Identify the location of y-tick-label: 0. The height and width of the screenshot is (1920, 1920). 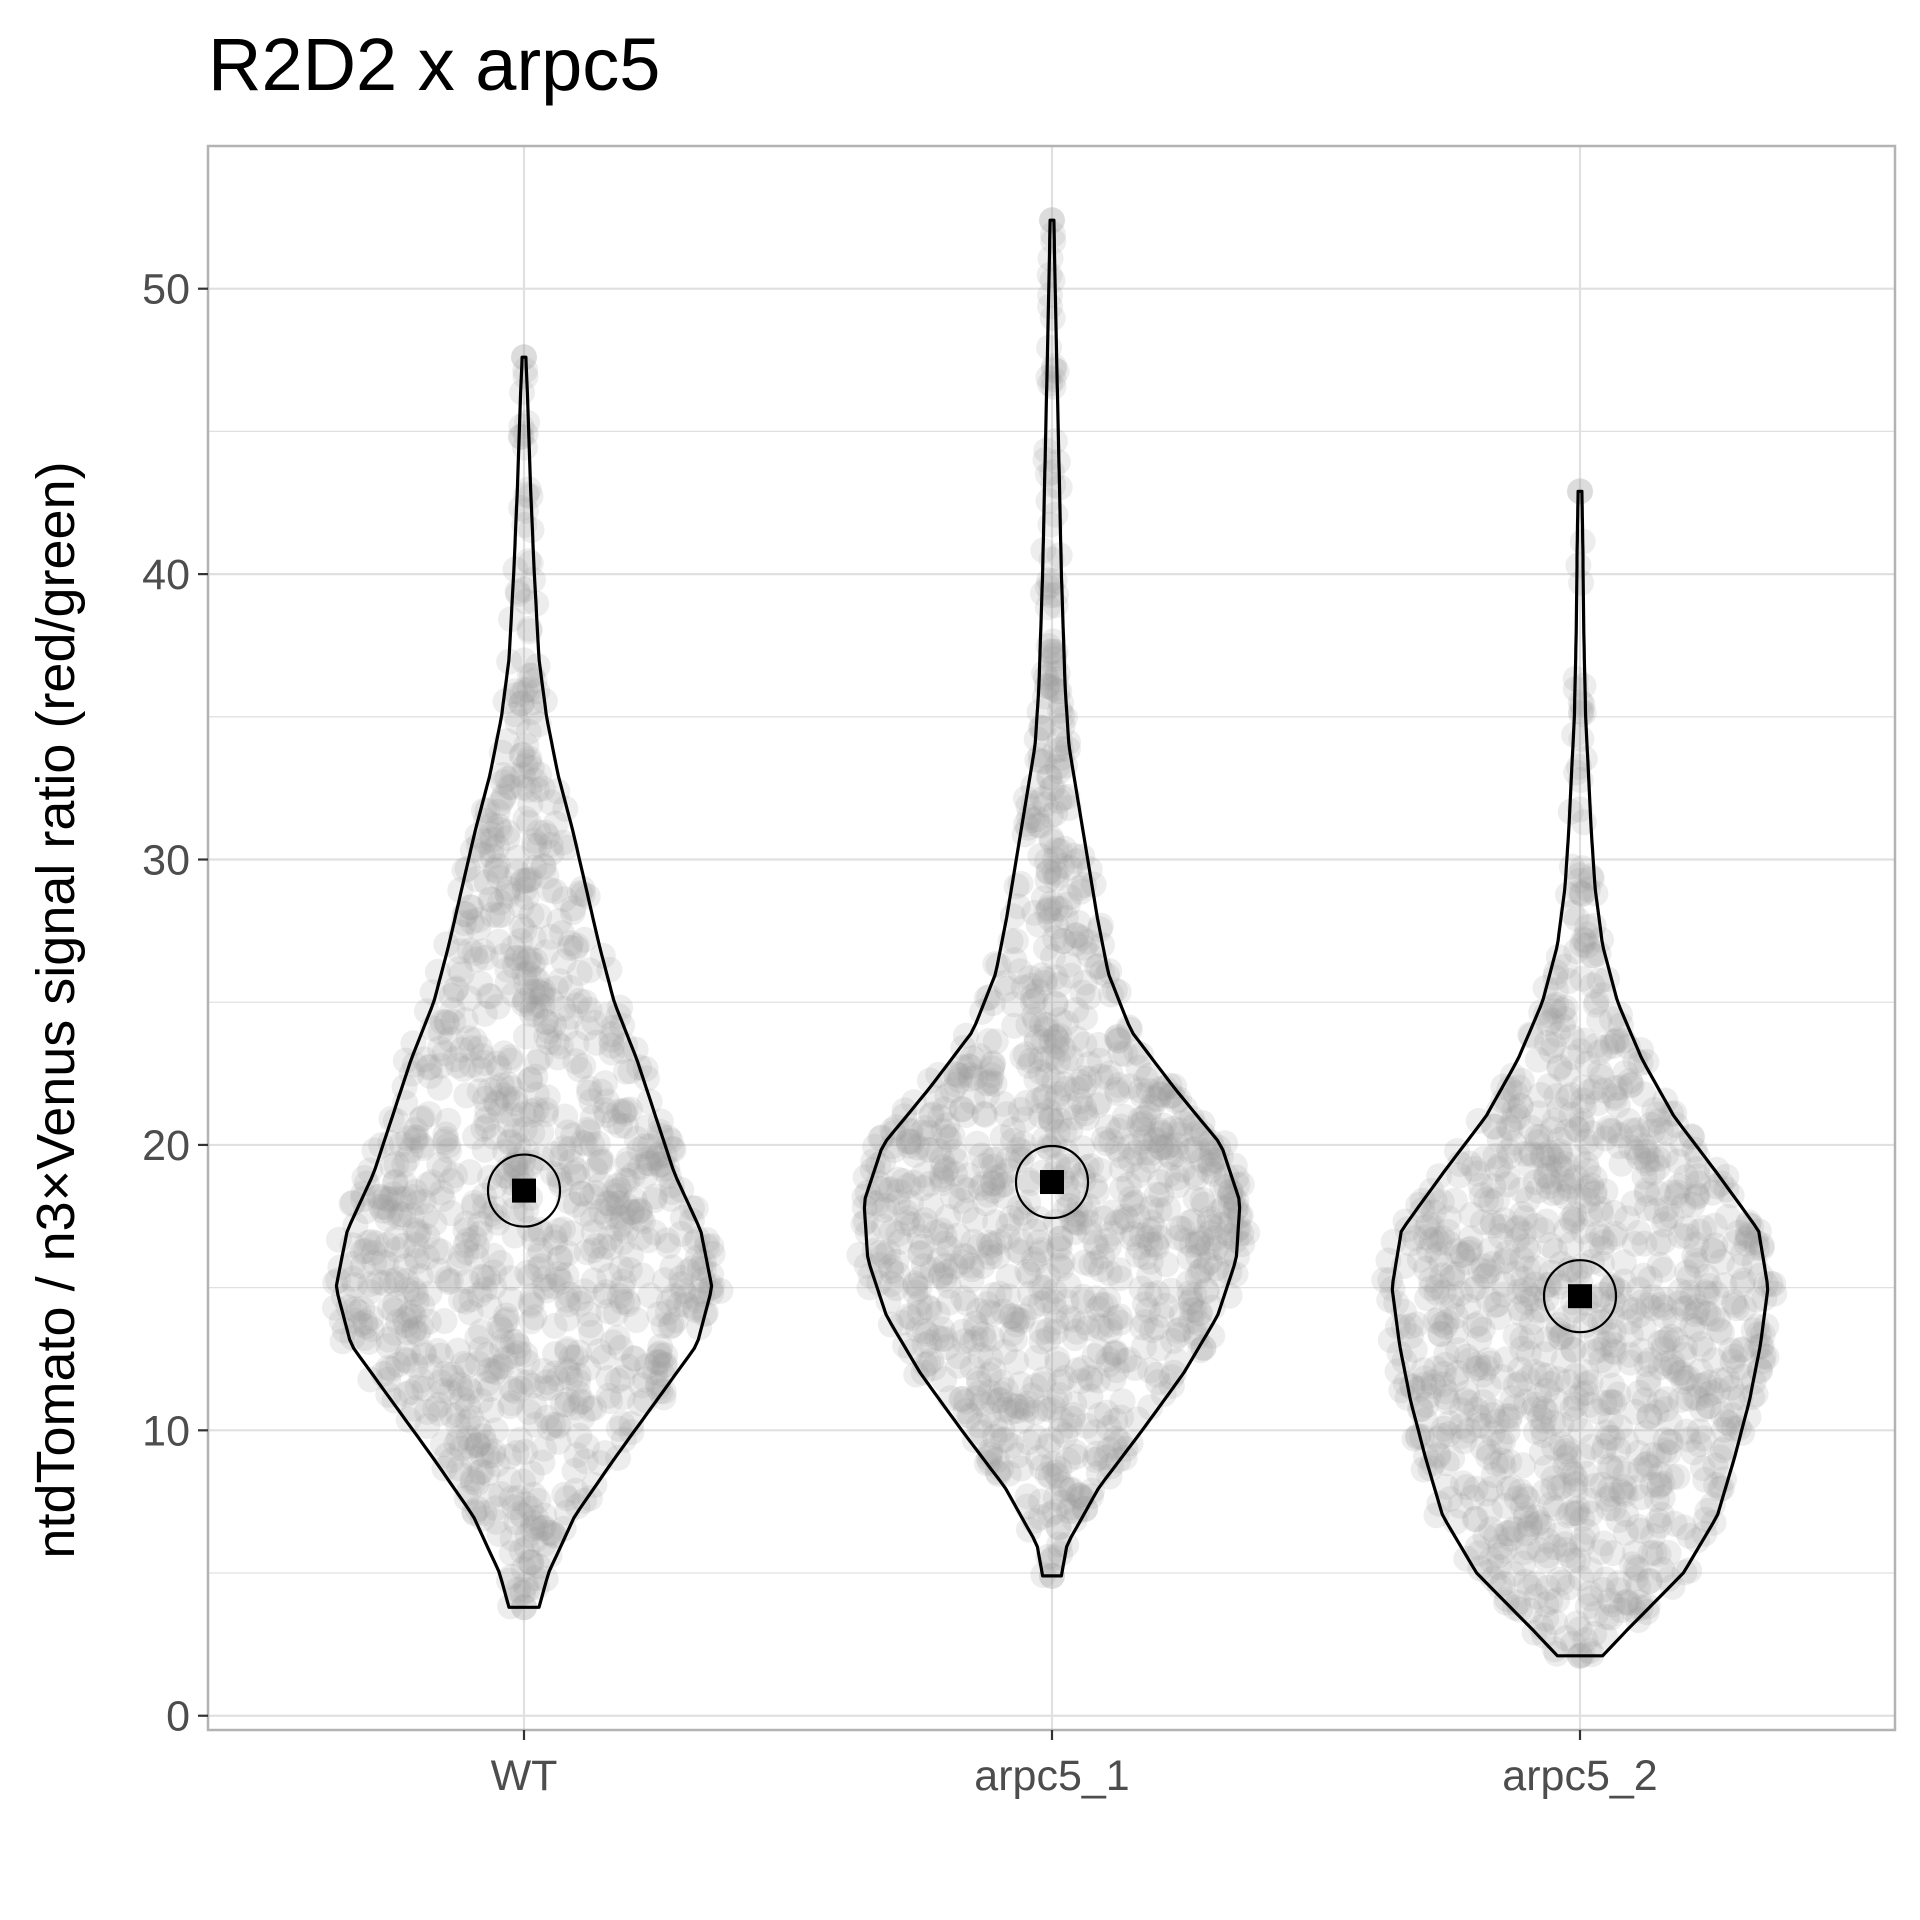
(178, 1717).